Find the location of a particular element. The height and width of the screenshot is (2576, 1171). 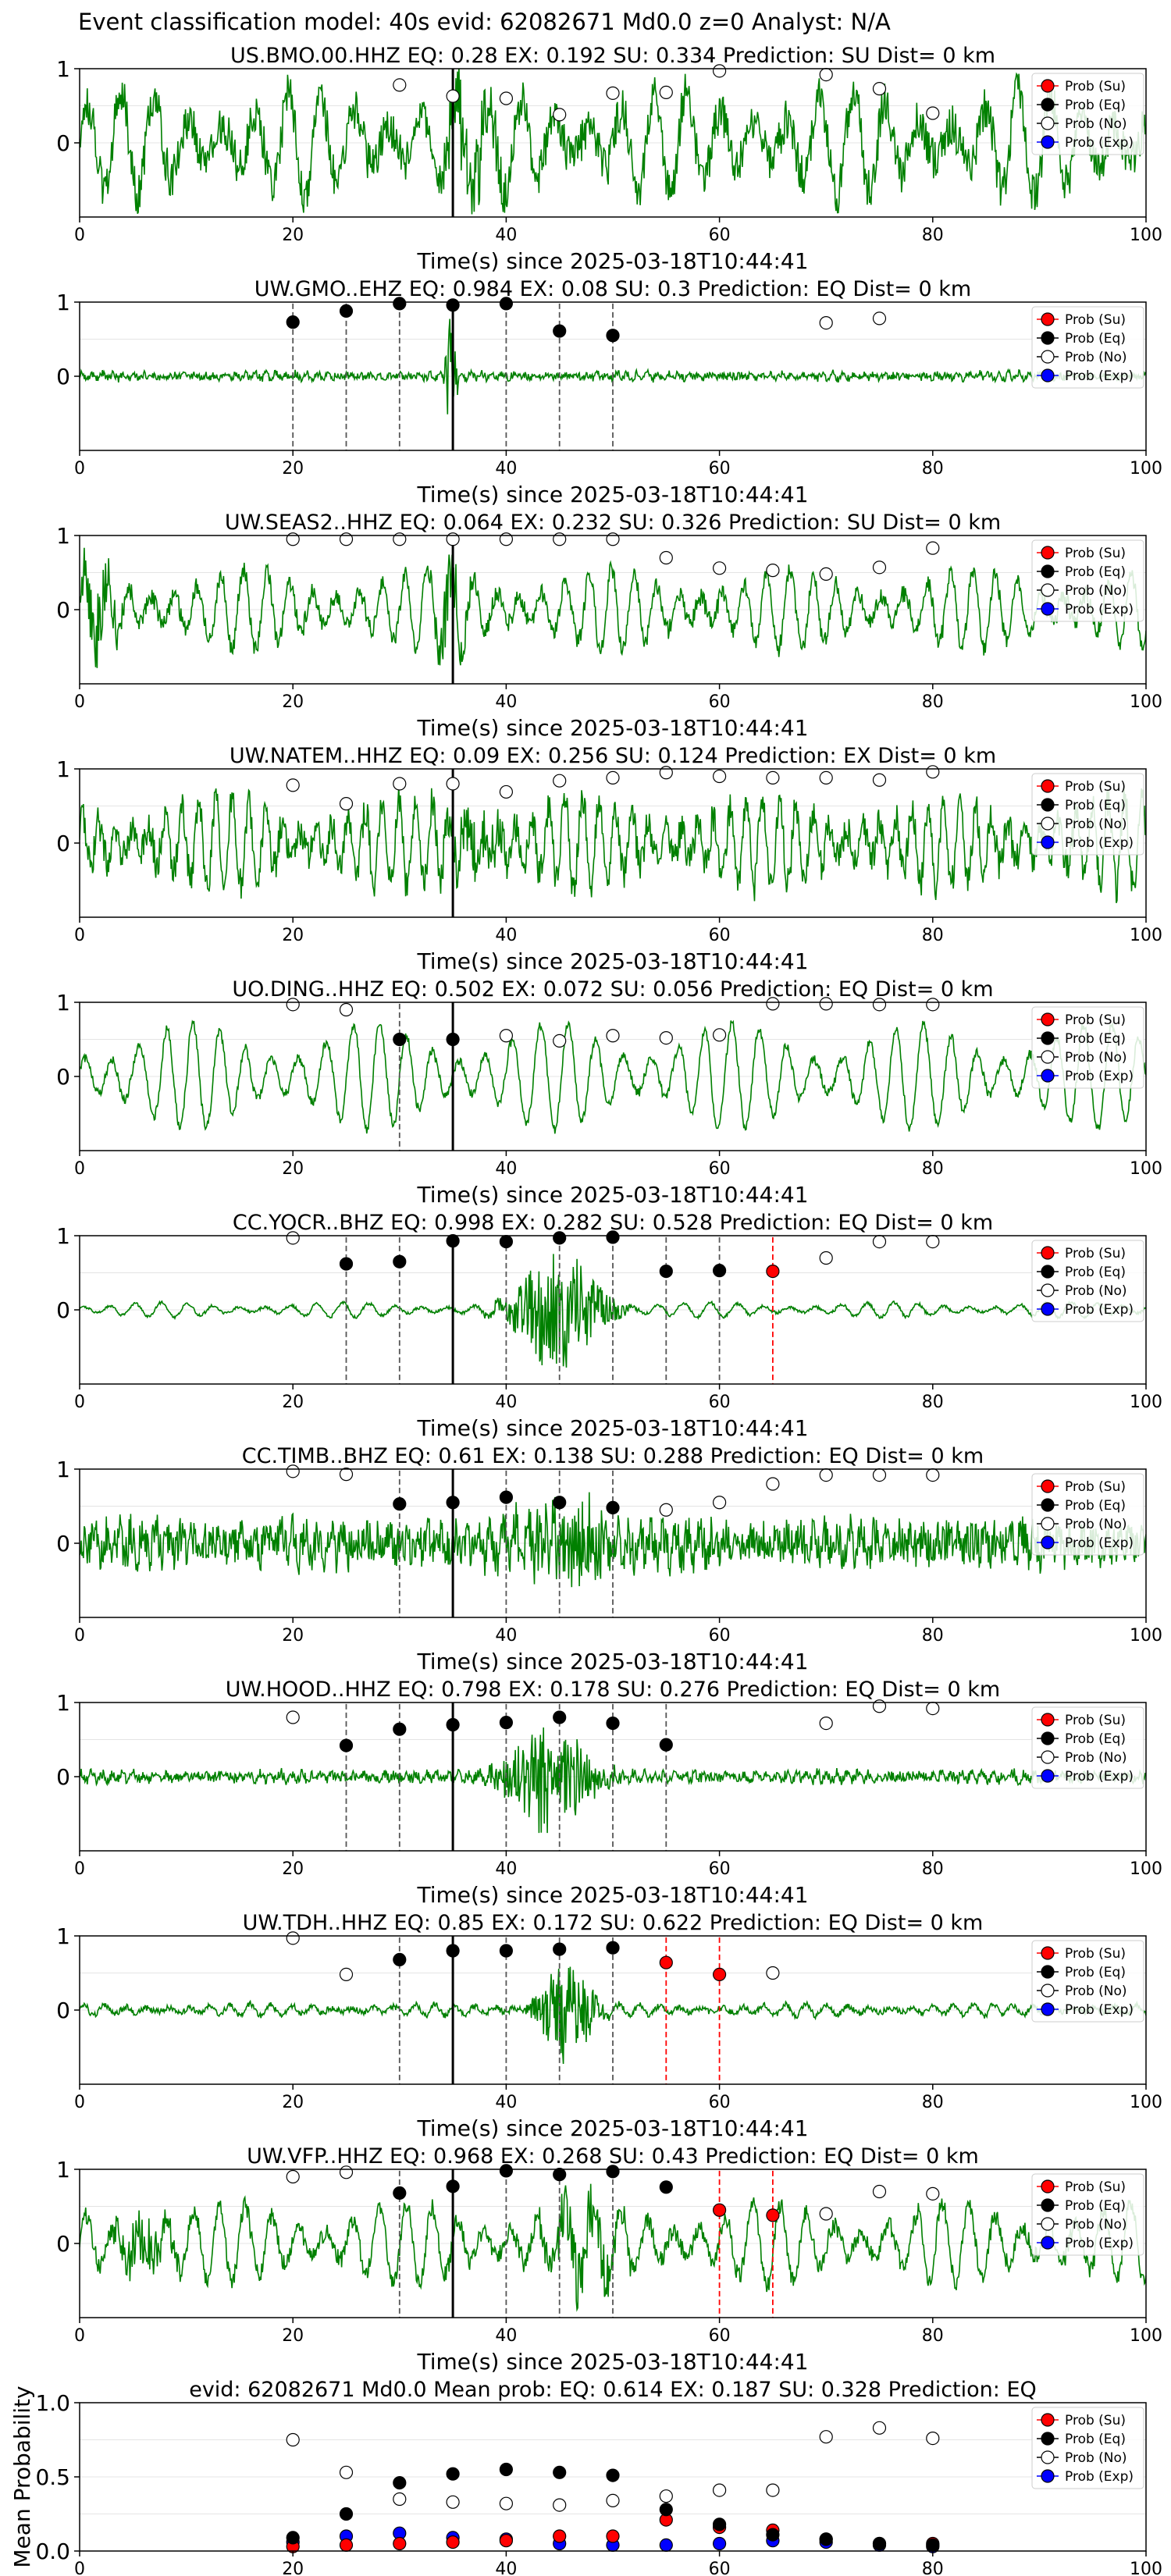

legend-label: Prob (Eq) is located at coordinates (1095, 105).